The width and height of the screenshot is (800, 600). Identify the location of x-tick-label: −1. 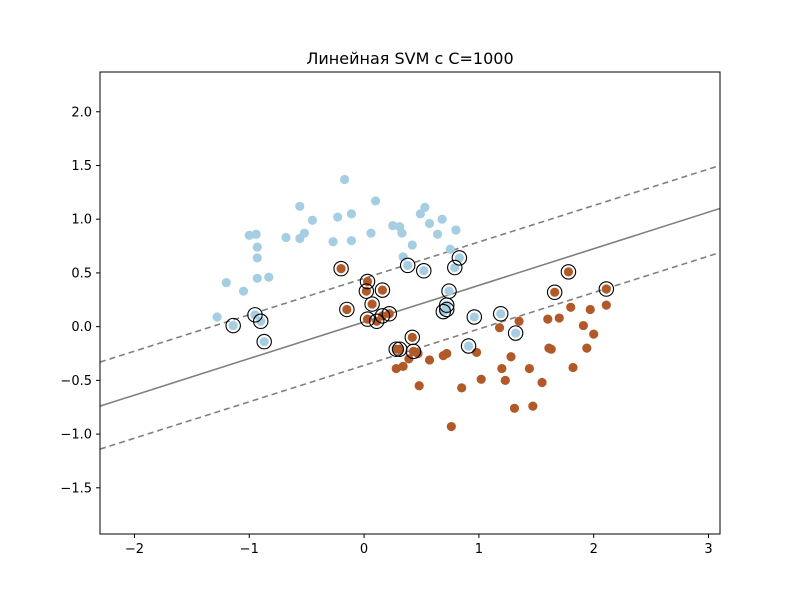
(249, 549).